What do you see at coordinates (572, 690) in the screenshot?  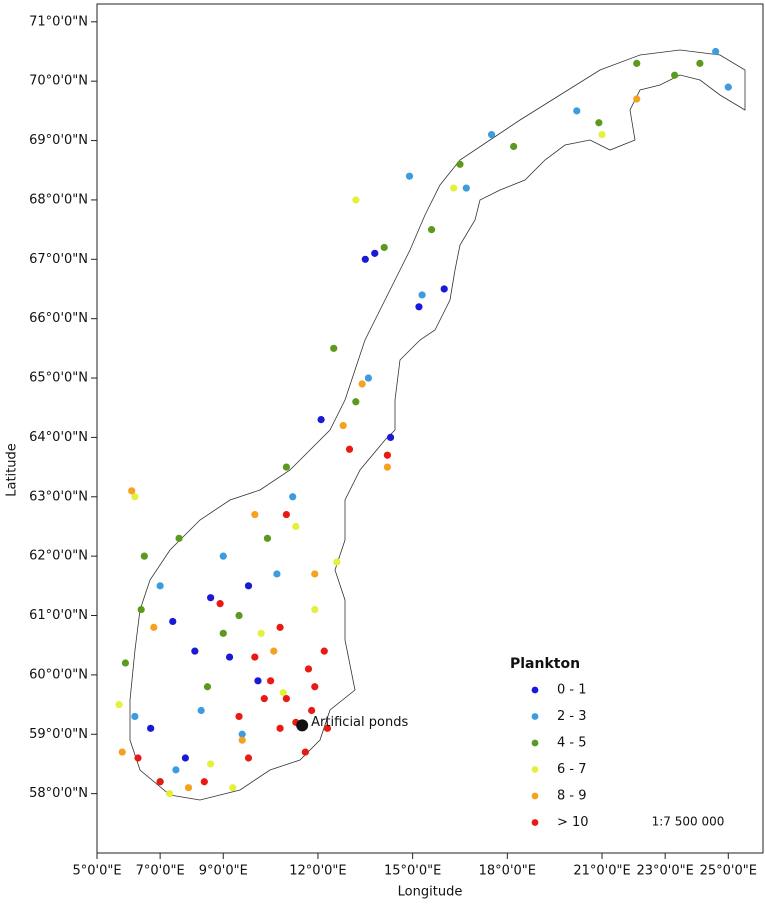 I see `legend-label: 0 - 1` at bounding box center [572, 690].